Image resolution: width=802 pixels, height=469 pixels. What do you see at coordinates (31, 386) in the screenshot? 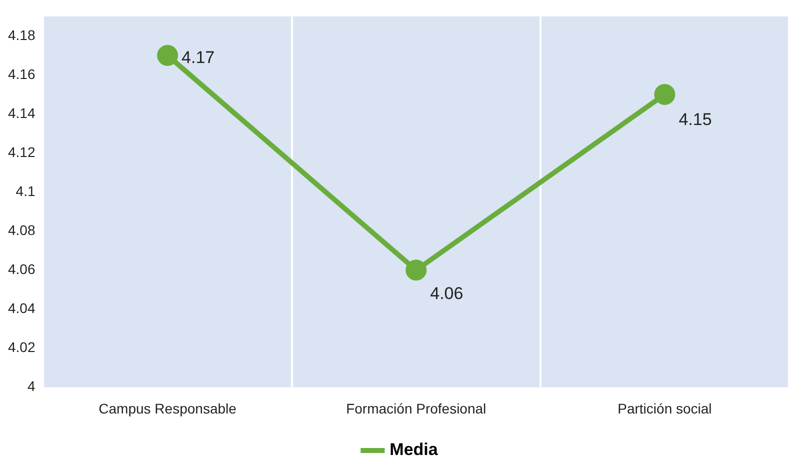
I see `y-tick-label: 4` at bounding box center [31, 386].